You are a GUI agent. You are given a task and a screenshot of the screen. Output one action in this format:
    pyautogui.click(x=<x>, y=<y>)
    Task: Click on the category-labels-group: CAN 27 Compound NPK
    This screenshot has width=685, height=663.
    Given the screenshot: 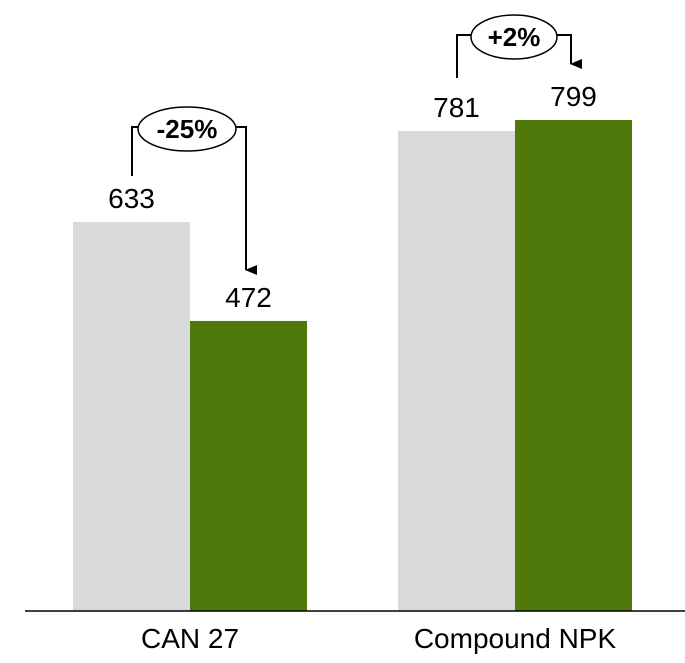 What is the action you would take?
    pyautogui.click(x=379, y=638)
    